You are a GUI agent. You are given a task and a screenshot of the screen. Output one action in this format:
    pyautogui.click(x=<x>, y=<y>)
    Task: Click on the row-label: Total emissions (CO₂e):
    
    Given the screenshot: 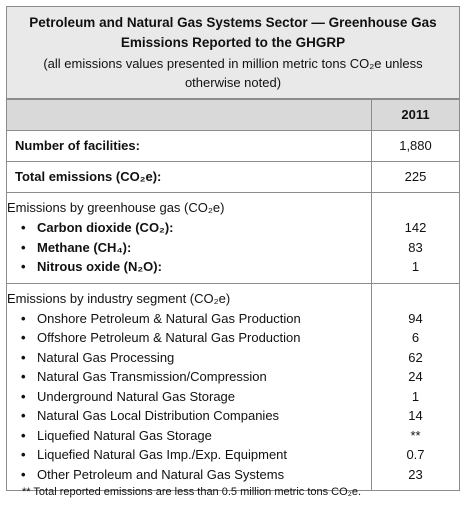 What is the action you would take?
    pyautogui.click(x=88, y=176)
    